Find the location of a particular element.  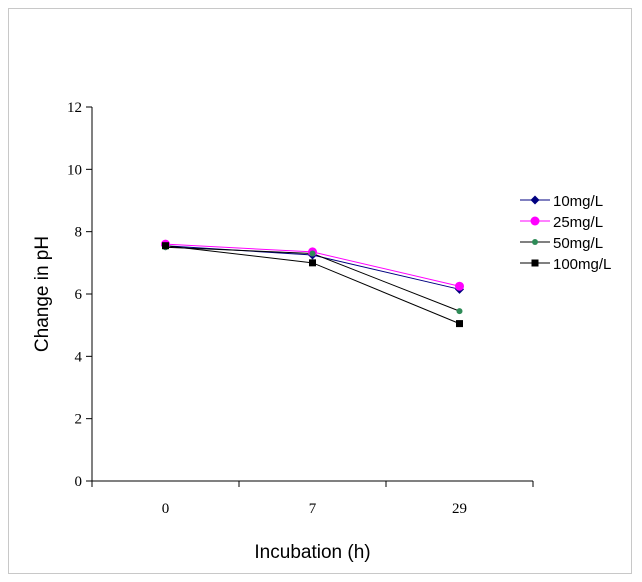

y-tick-label: 0 is located at coordinates (79, 482).